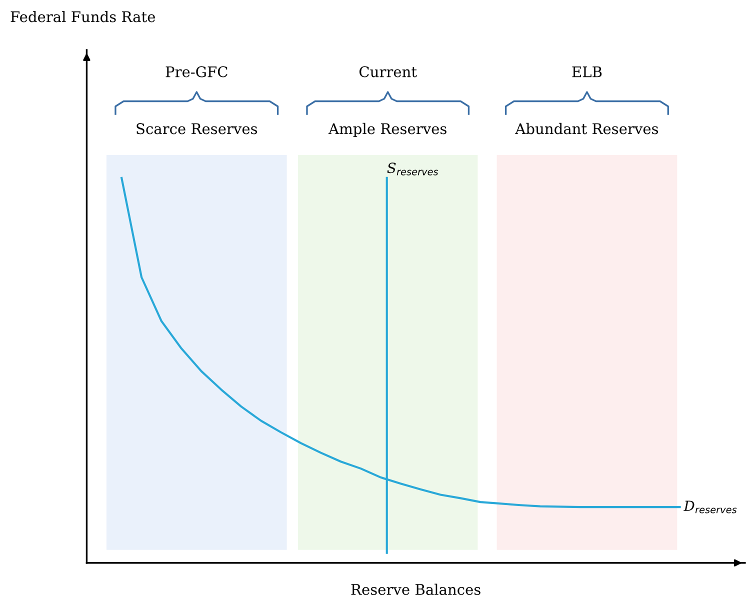 The height and width of the screenshot is (602, 754). Describe the element at coordinates (412, 169) in the screenshot. I see `text: S$_{reserves}$` at that location.